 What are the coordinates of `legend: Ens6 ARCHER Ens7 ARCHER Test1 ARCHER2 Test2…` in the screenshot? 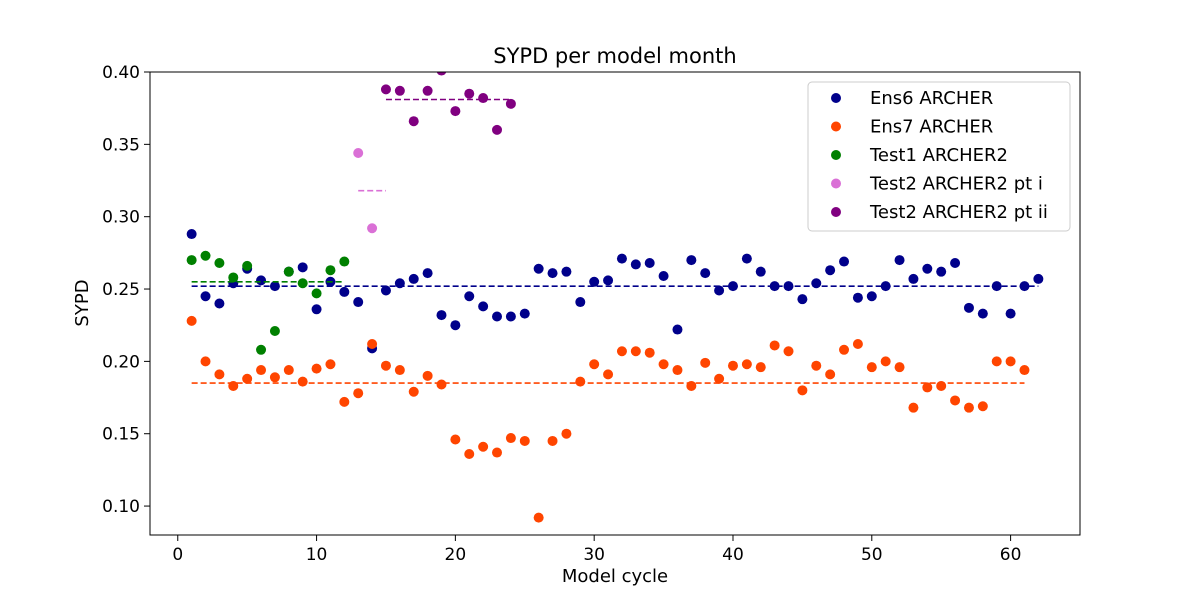 It's located at (939, 156).